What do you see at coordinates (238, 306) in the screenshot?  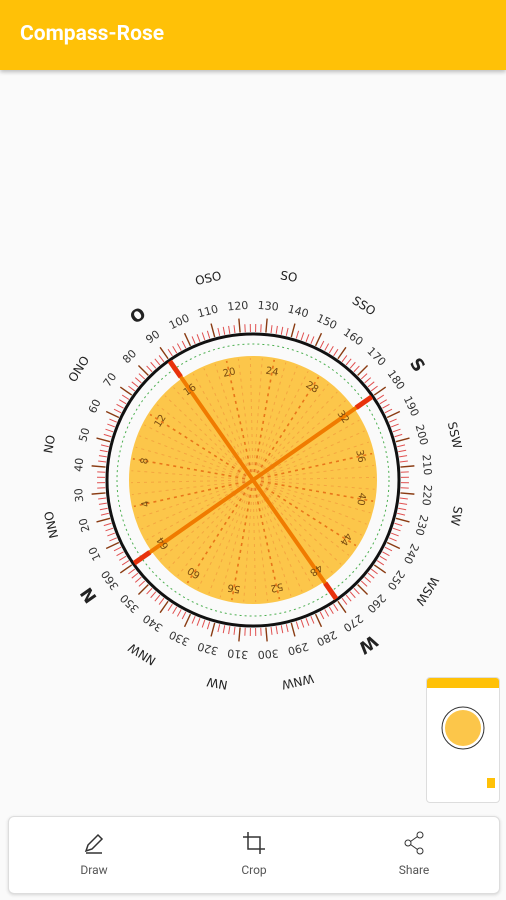 I see `degree-label: 120` at bounding box center [238, 306].